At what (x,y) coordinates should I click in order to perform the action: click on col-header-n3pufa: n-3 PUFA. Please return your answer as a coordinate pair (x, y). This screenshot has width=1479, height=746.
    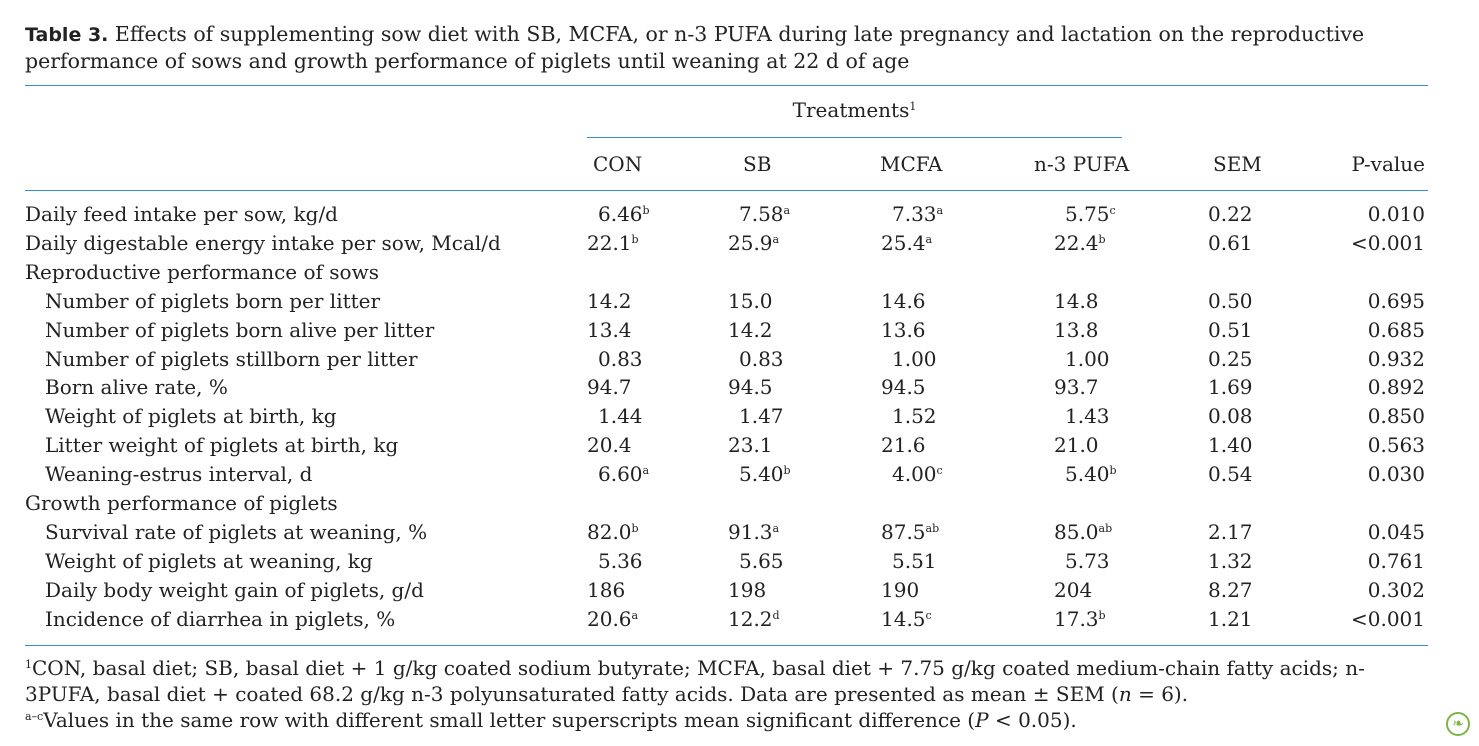
    Looking at the image, I should click on (1082, 164).